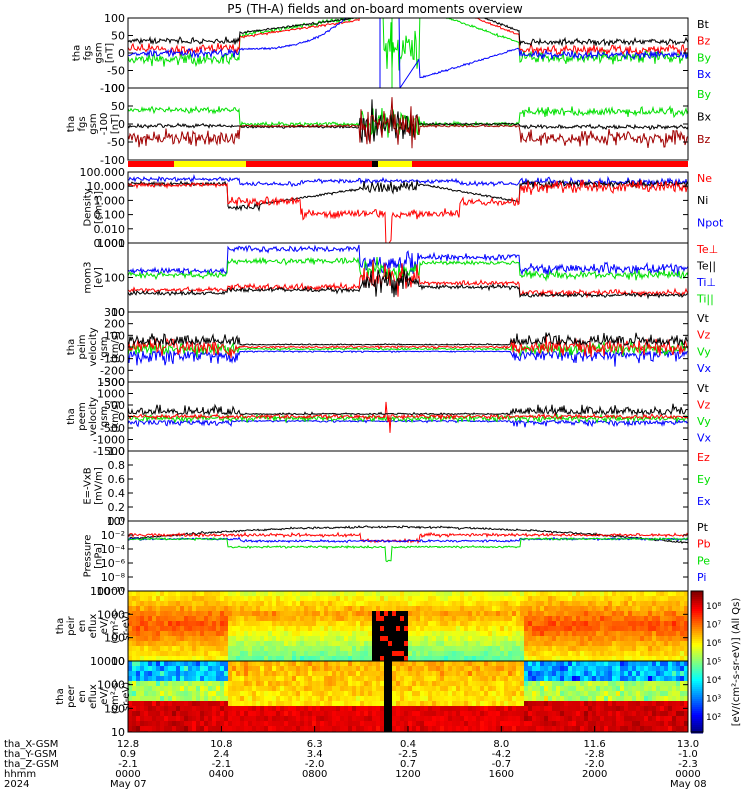 The height and width of the screenshot is (800, 750). I want to click on y-axis-label: (cm²-s-, so click(115, 696).